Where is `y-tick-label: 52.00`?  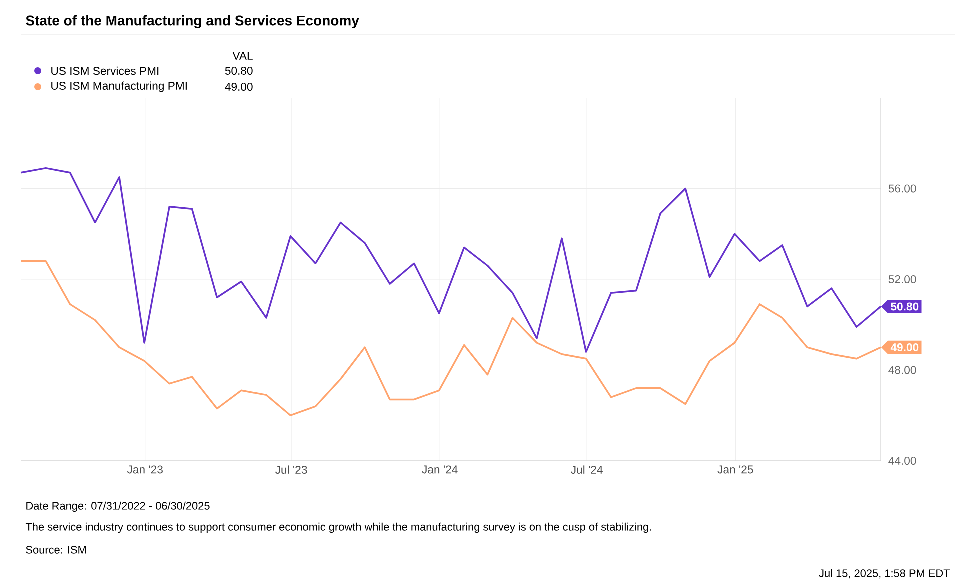 y-tick-label: 52.00 is located at coordinates (902, 279).